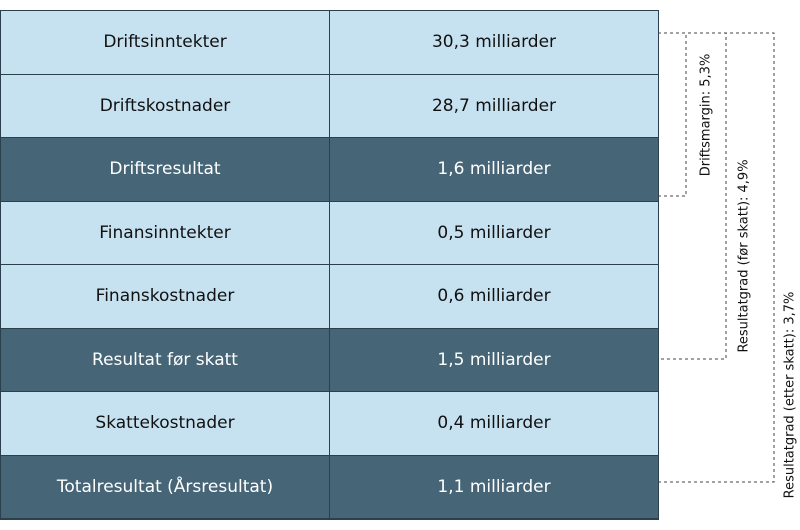 Image resolution: width=800 pixels, height=530 pixels. What do you see at coordinates (672, 114) in the screenshot?
I see `driftsmargin-bracket` at bounding box center [672, 114].